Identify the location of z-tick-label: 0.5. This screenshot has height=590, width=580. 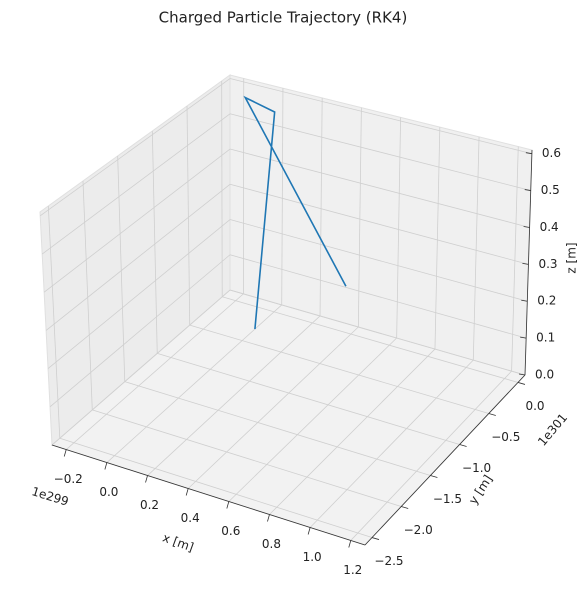
(550, 190).